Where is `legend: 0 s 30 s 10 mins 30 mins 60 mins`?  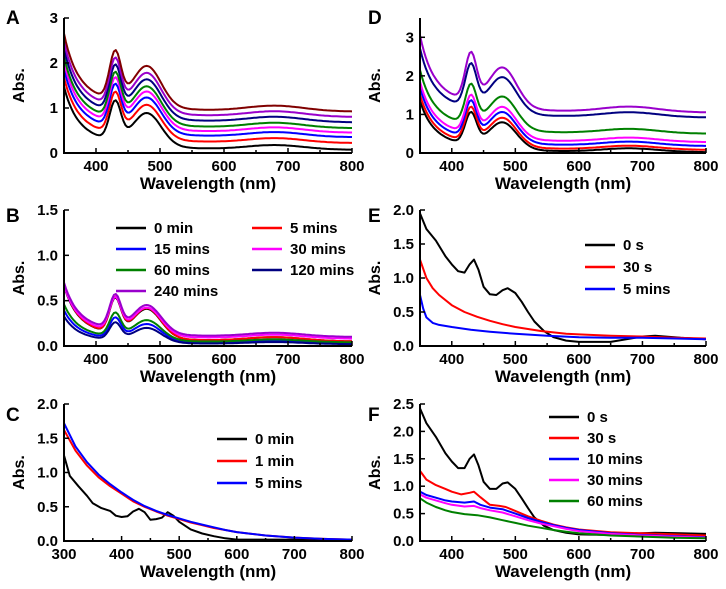 legend: 0 s 30 s 10 mins 30 mins 60 mins is located at coordinates (596, 459).